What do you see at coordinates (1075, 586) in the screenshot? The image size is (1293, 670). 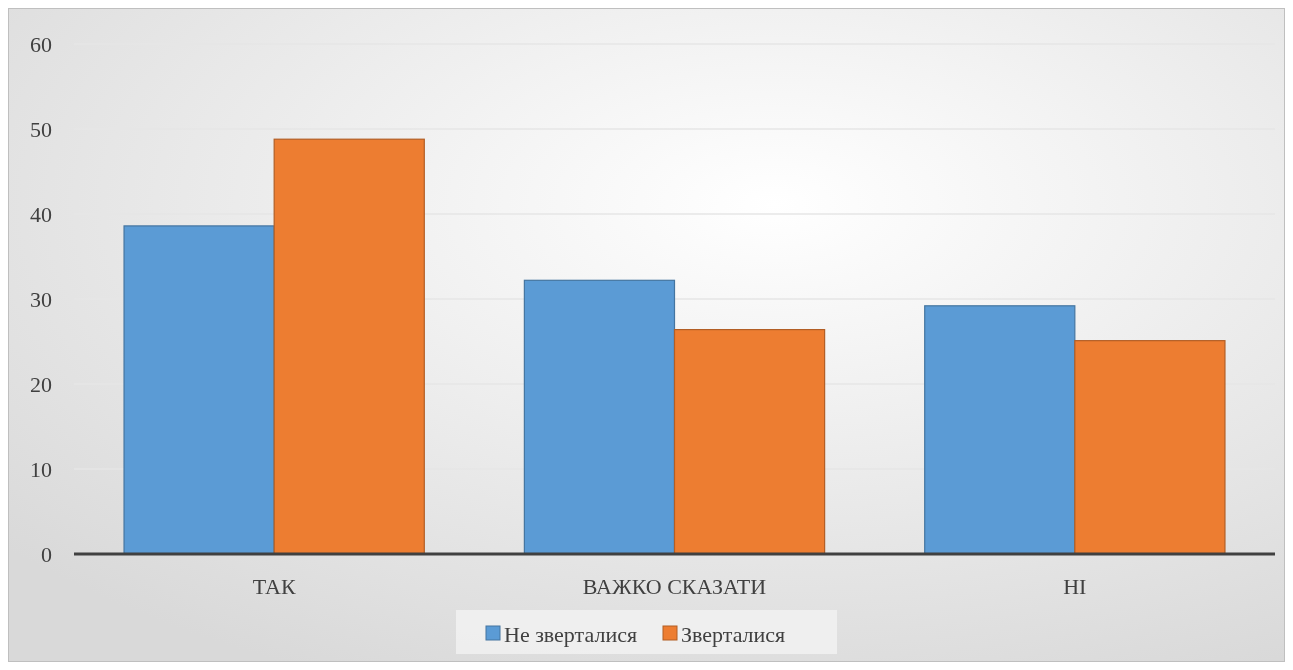 I see `x-tick-label: НІ` at bounding box center [1075, 586].